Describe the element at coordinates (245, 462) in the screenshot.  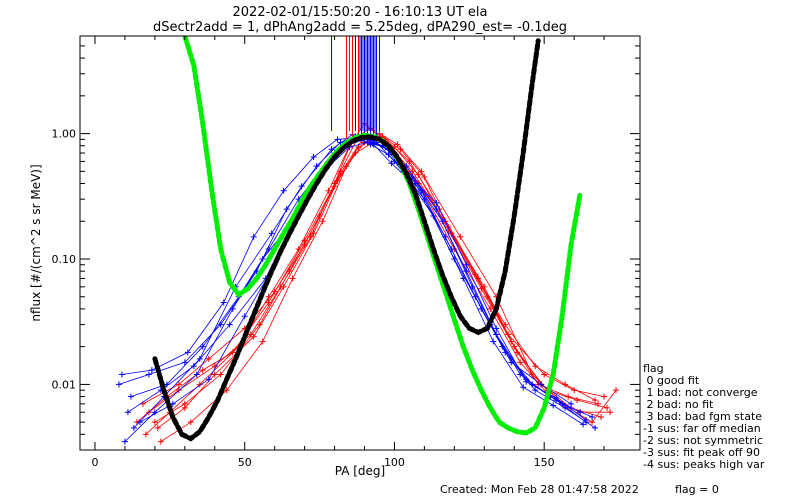
I see `x-tick-label: 50` at that location.